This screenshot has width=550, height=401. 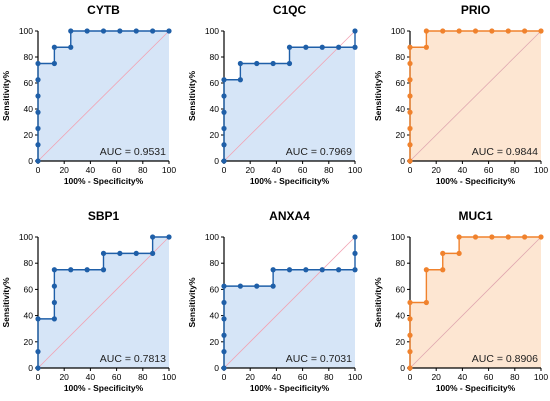 What do you see at coordinates (402, 161) in the screenshot?
I see `y-tick-label: 0` at bounding box center [402, 161].